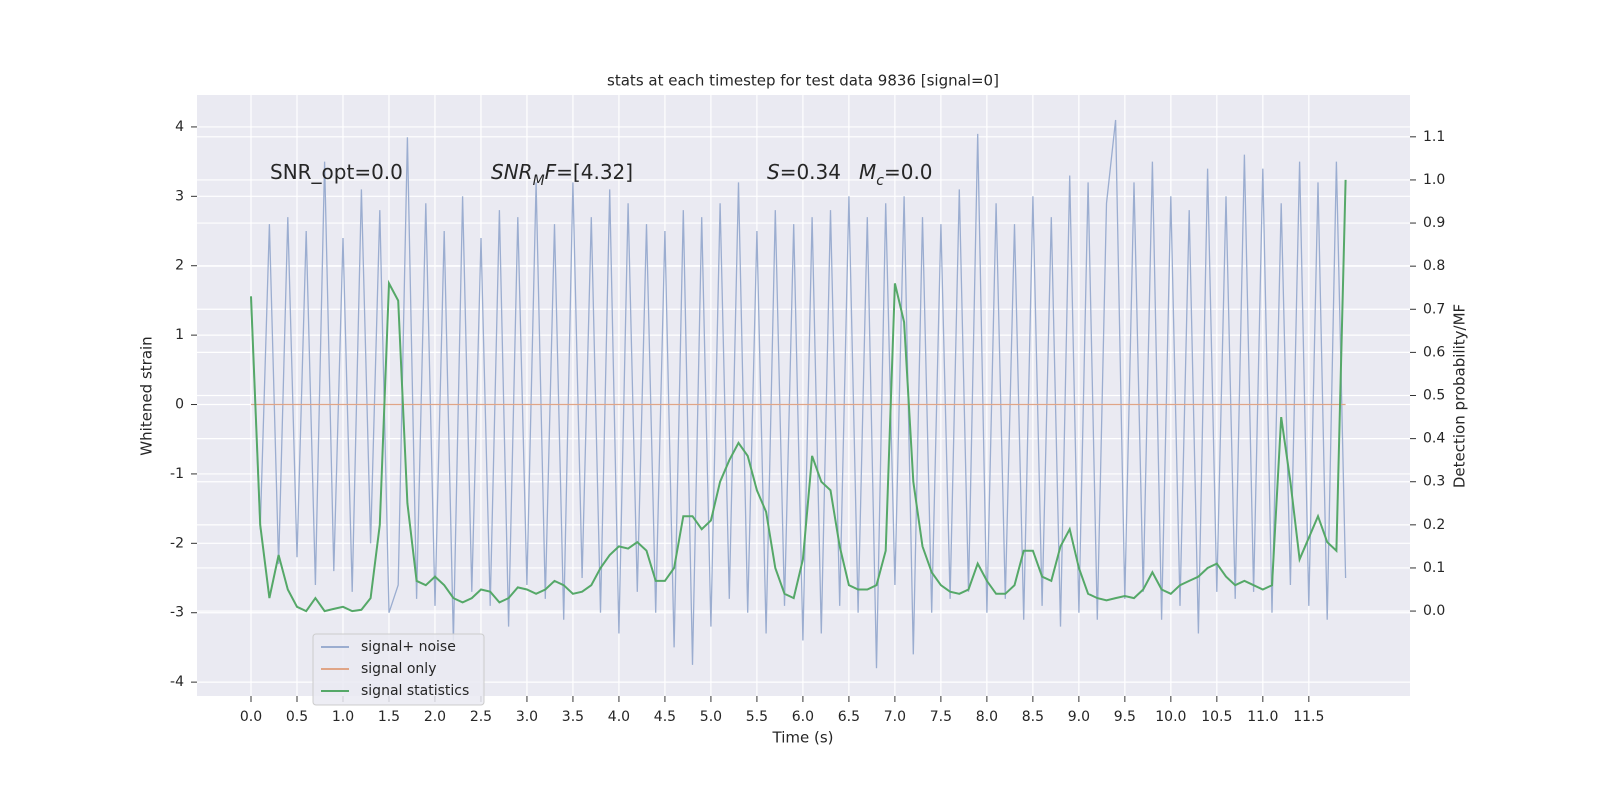  Describe the element at coordinates (1125, 717) in the screenshot. I see `x-tick-label: 9.5` at that location.